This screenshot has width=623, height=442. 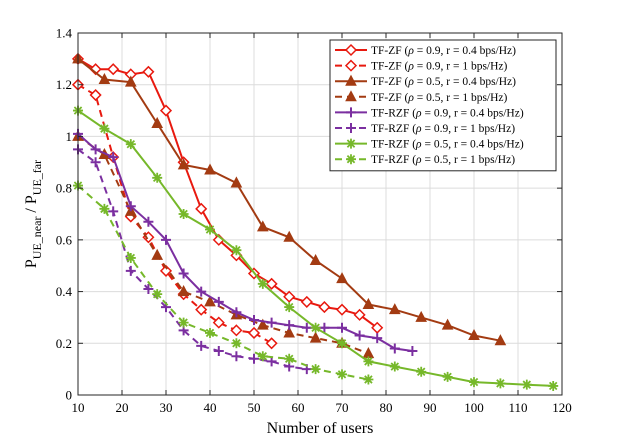 I want to click on legend-item: TF-RZF (ρ = 0.9, r = 1 bps/Hz), so click(x=425, y=129).